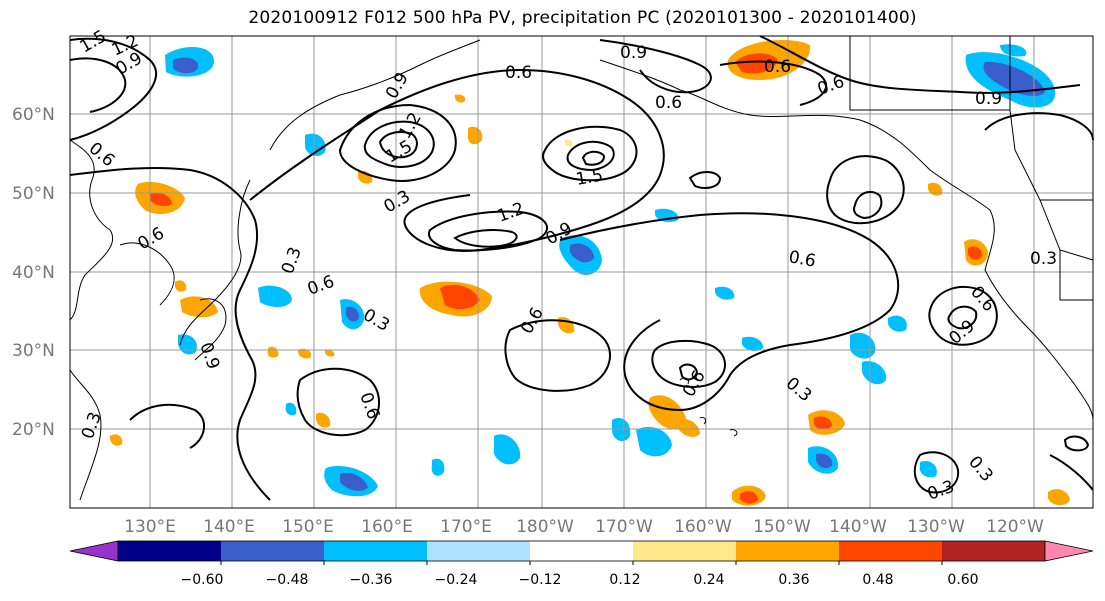 This screenshot has width=1105, height=601. Describe the element at coordinates (962, 580) in the screenshot. I see `colorbar-label: 0.60` at that location.